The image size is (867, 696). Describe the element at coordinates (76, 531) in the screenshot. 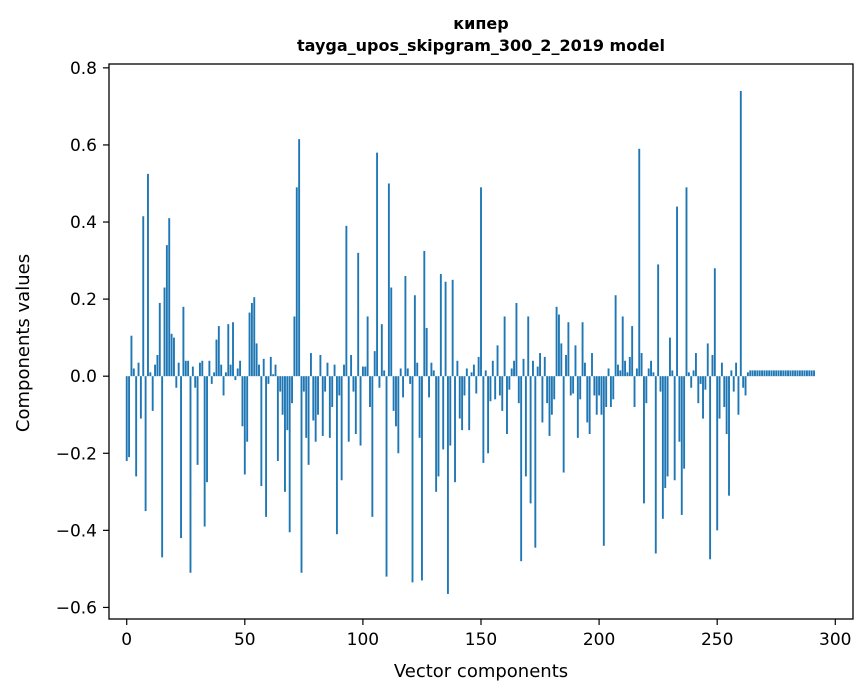

I see `y-tick-label: −0.4` at that location.